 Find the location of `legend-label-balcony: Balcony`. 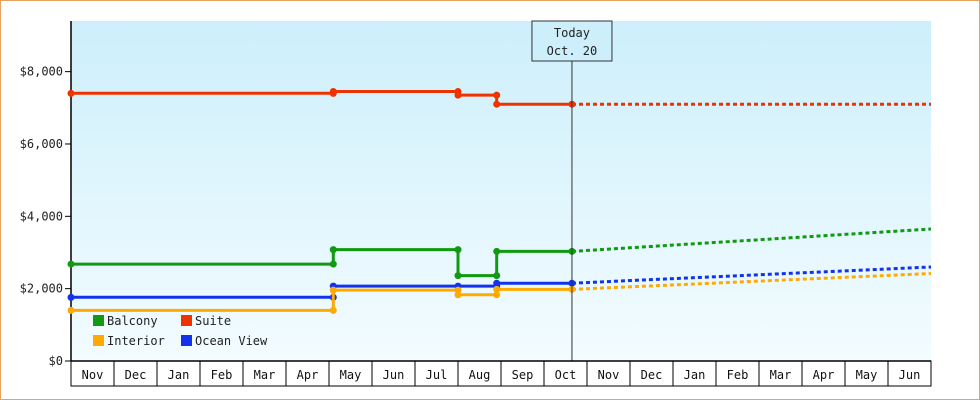

legend-label-balcony: Balcony is located at coordinates (132, 321).